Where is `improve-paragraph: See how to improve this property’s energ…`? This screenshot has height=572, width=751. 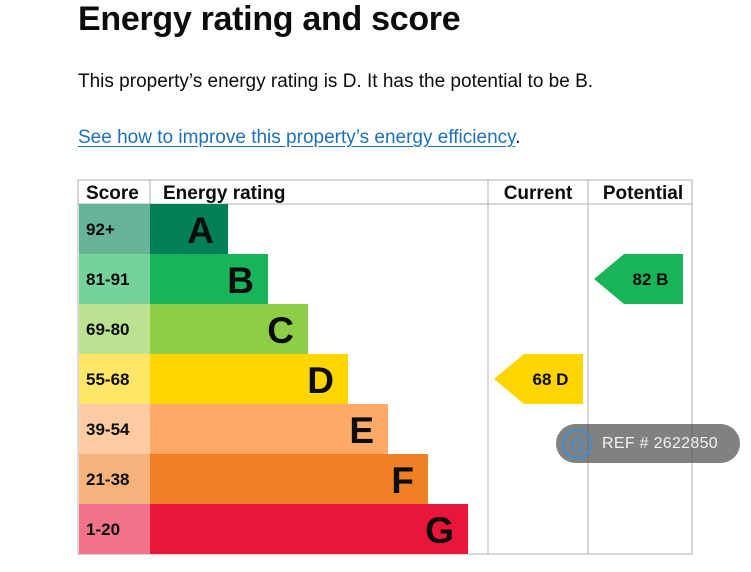 improve-paragraph: See how to improve this property’s energ… is located at coordinates (299, 138).